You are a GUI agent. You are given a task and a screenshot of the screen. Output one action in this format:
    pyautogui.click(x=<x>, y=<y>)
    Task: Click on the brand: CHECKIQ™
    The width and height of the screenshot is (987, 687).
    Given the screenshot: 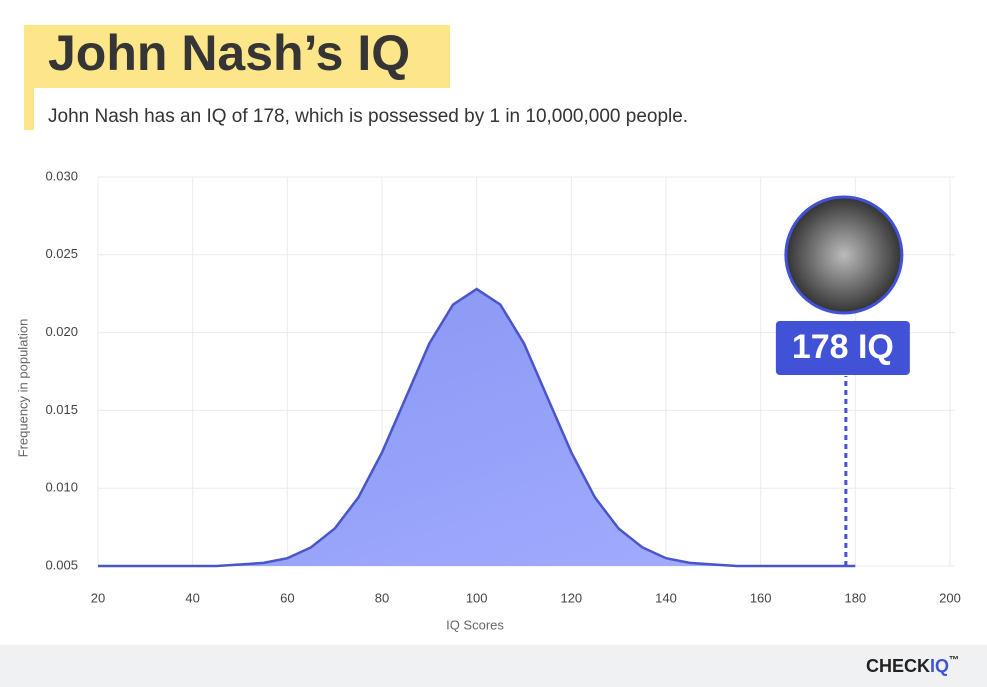 What is the action you would take?
    pyautogui.click(x=912, y=665)
    